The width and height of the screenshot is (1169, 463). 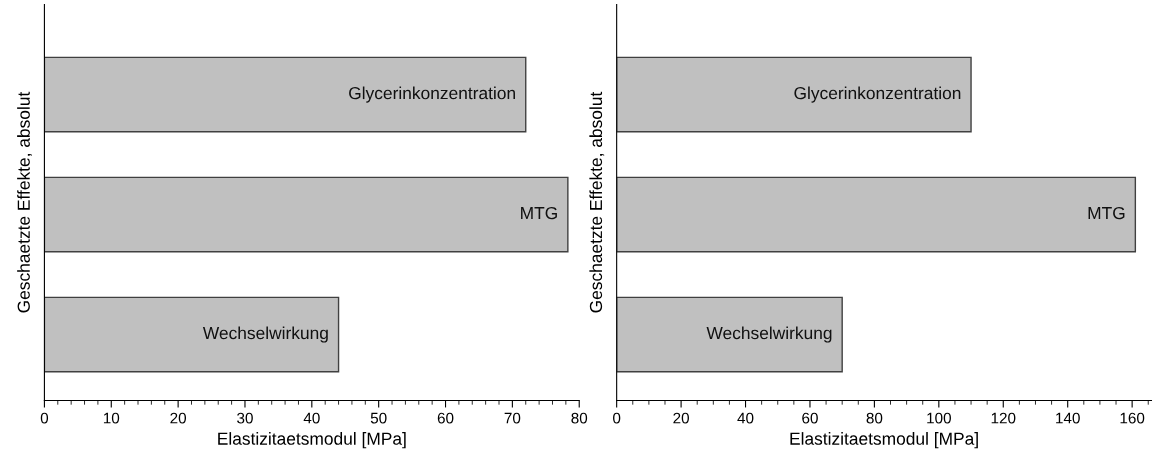 What do you see at coordinates (1068, 418) in the screenshot?
I see `x-tick-label: 140` at bounding box center [1068, 418].